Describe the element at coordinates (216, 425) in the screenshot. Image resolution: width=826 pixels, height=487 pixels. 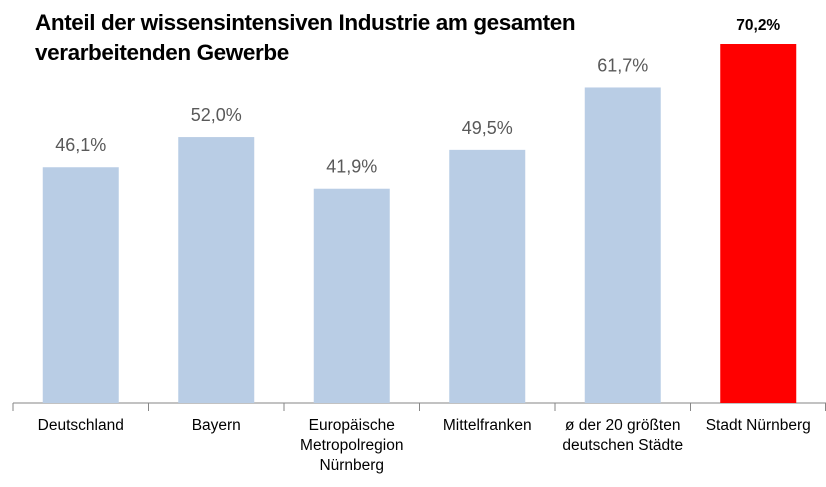
I see `x-tick-label: Bayern` at that location.